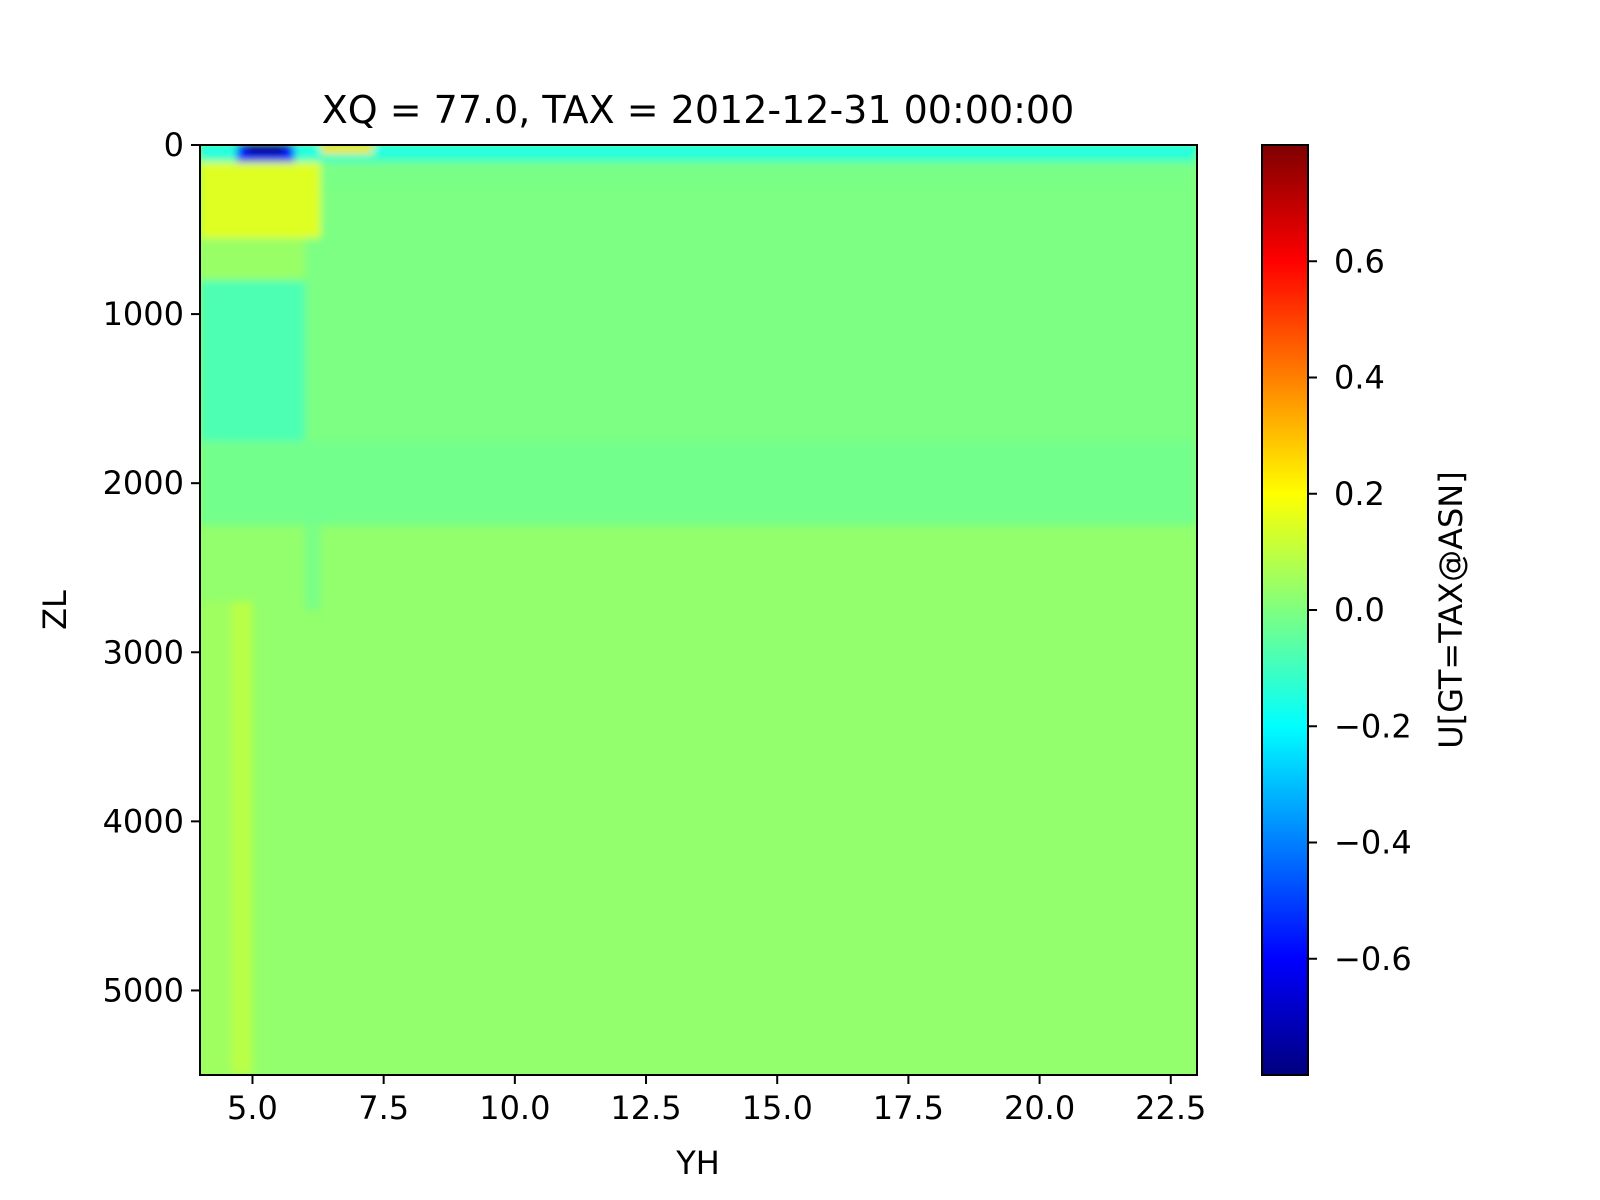  I want to click on colorbar, so click(1285, 610).